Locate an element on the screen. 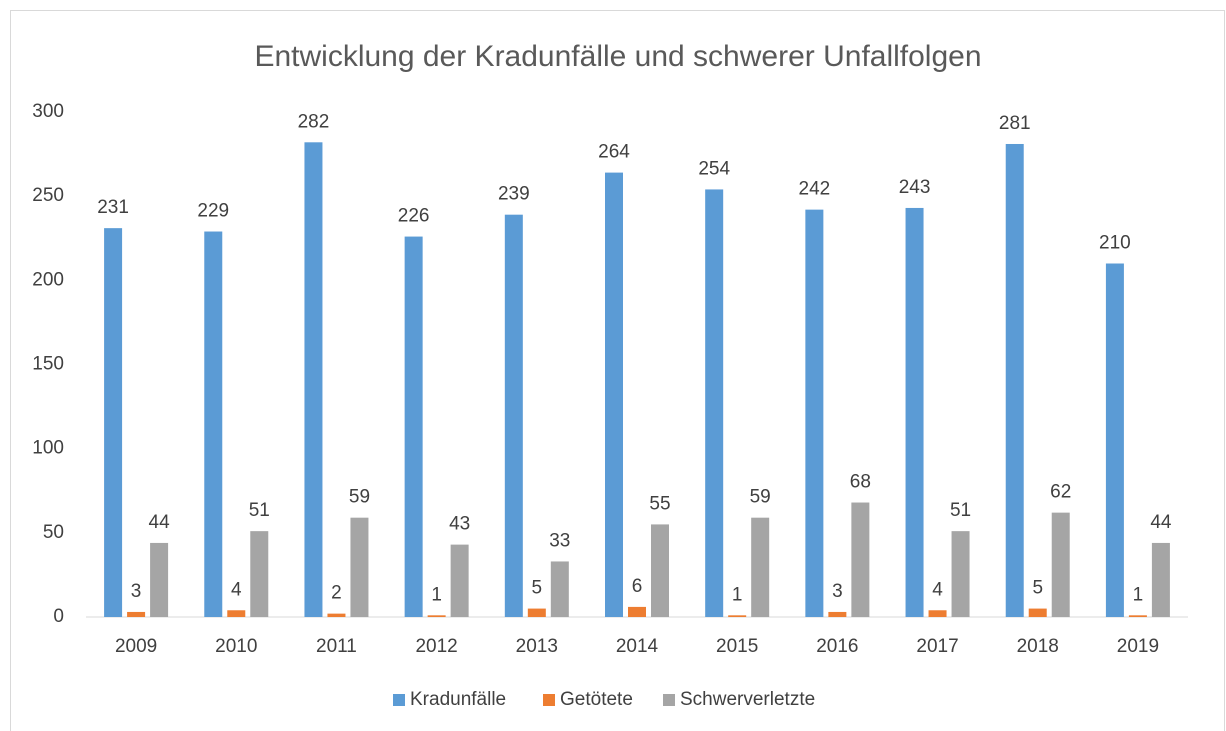 The height and width of the screenshot is (731, 1226). legend-label: Kradunfälle is located at coordinates (458, 699).